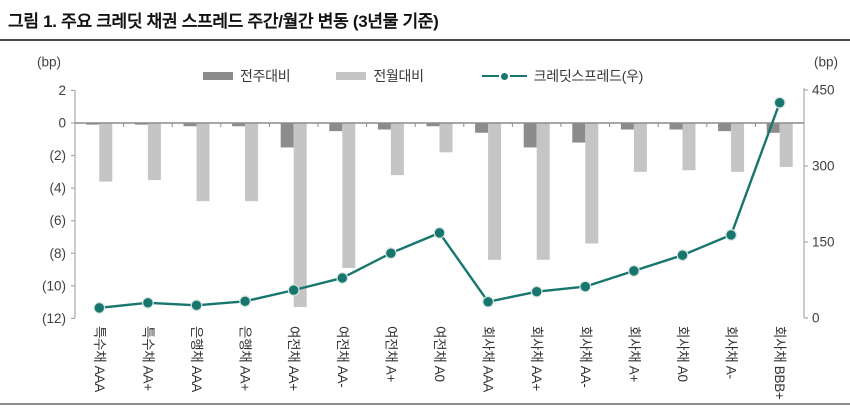 This screenshot has height=412, width=850. What do you see at coordinates (293, 358) in the screenshot?
I see `x-axis-label-5: 여전채 AA+` at bounding box center [293, 358].